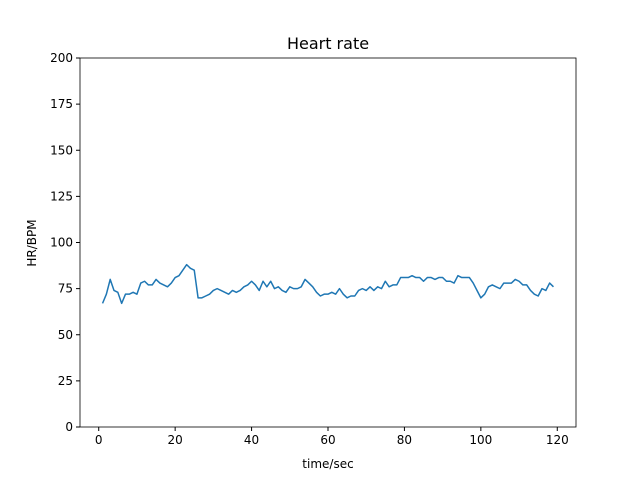 This screenshot has height=480, width=640. What do you see at coordinates (327, 284) in the screenshot?
I see `line-series` at bounding box center [327, 284].